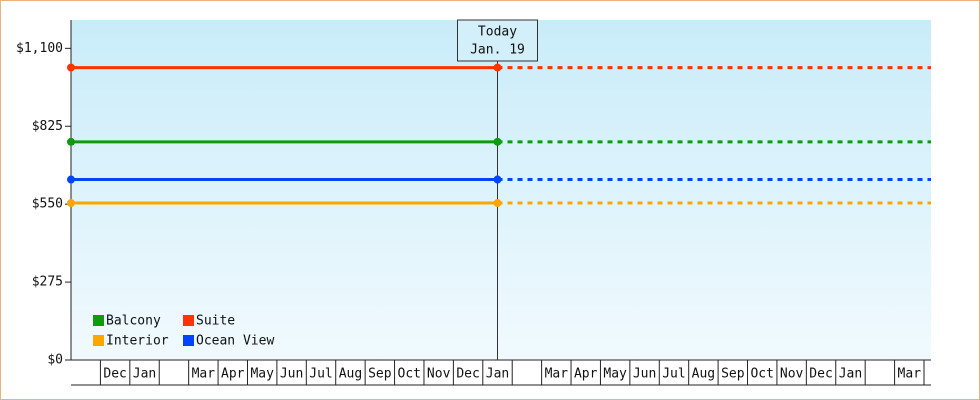  Describe the element at coordinates (497, 50) in the screenshot. I see `today-date: Jan. 19` at that location.